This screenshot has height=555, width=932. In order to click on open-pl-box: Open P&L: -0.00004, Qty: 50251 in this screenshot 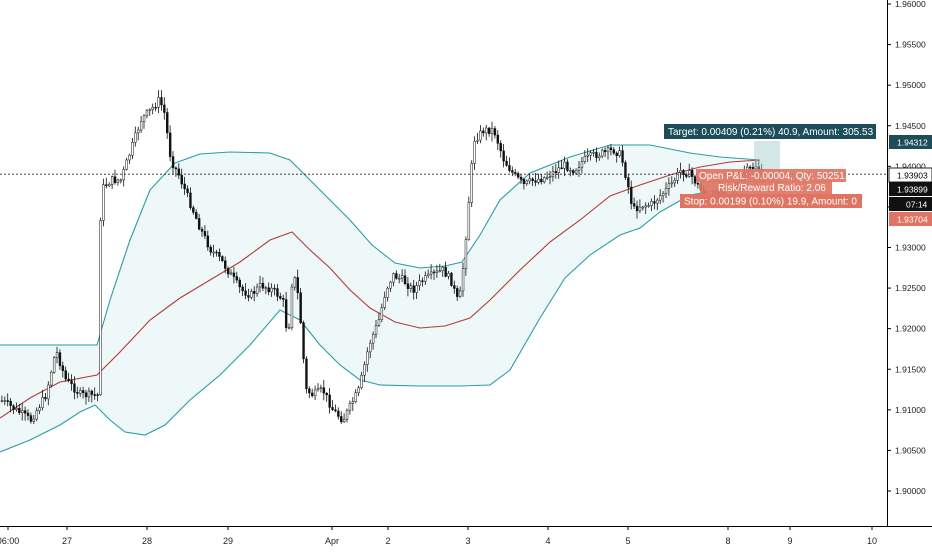, I will do `click(771, 175)`.